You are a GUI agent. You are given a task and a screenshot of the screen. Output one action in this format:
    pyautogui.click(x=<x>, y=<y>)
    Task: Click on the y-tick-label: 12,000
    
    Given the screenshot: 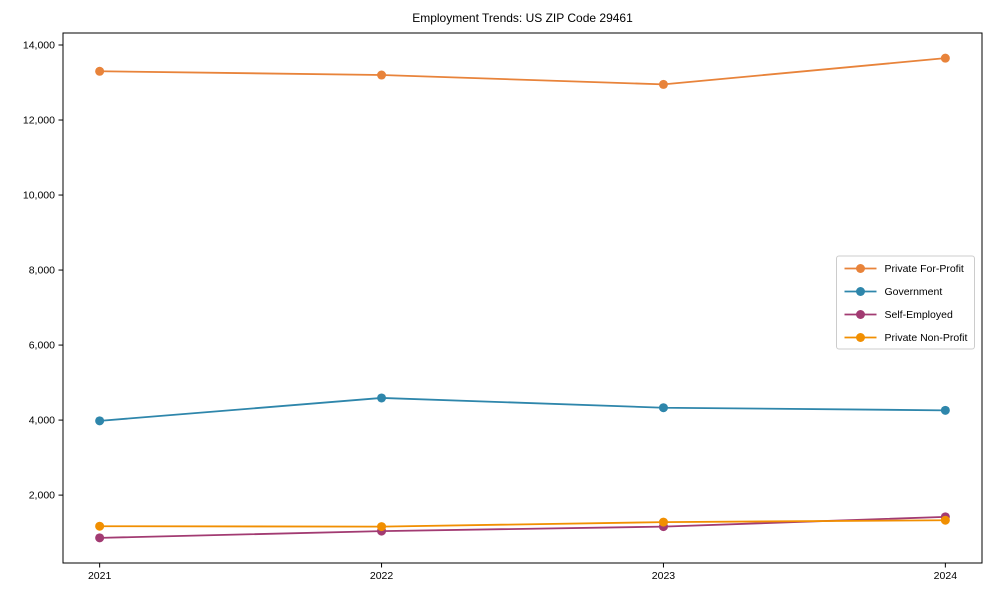 What is the action you would take?
    pyautogui.click(x=39, y=121)
    